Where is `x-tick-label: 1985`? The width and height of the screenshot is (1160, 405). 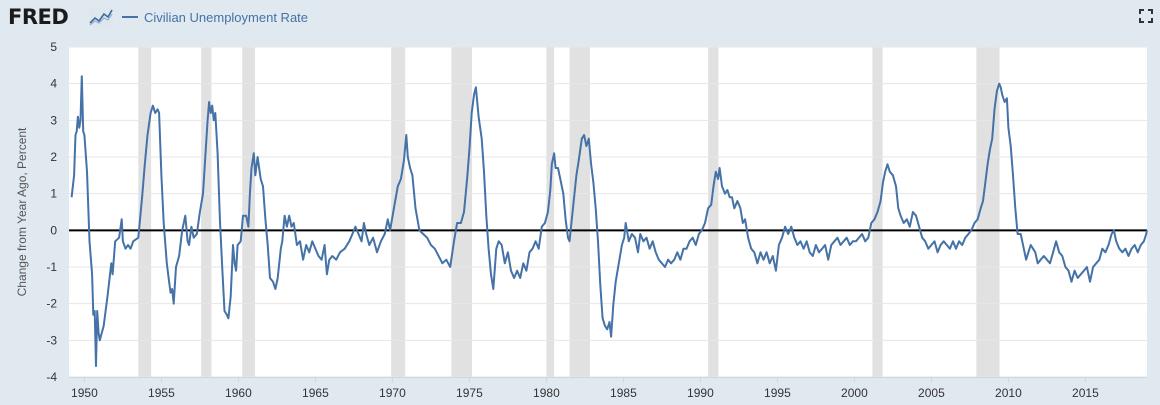 x-tick-label: 1985 is located at coordinates (623, 393).